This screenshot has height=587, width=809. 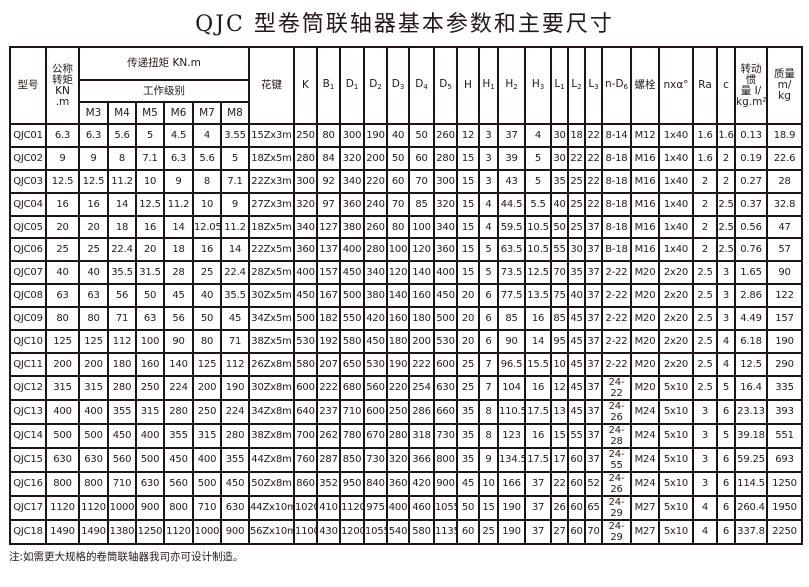 What do you see at coordinates (93, 459) in the screenshot?
I see `table-cell: 630` at bounding box center [93, 459].